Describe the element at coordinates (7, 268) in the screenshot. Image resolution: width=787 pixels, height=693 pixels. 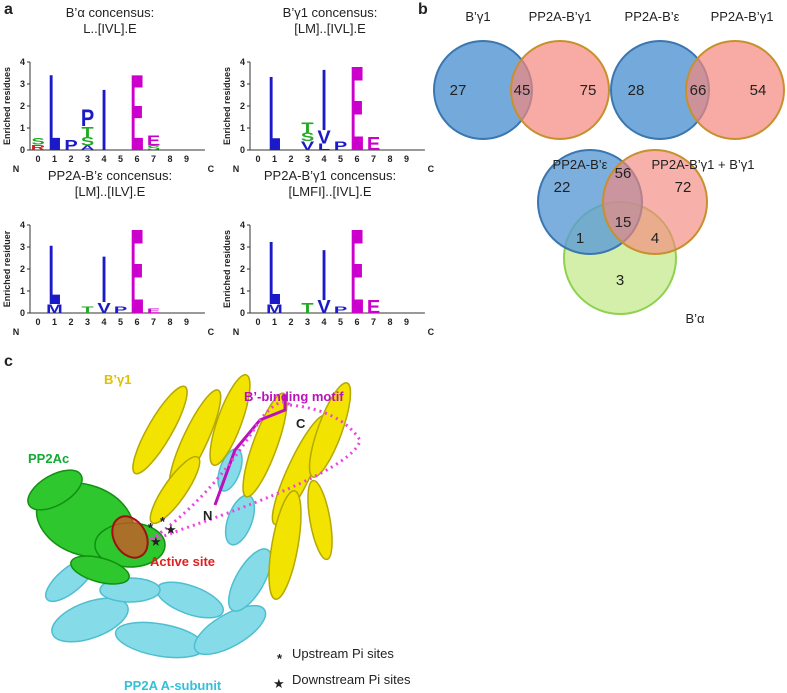
I see `y-axis-label: Enriched residuer` at that location.